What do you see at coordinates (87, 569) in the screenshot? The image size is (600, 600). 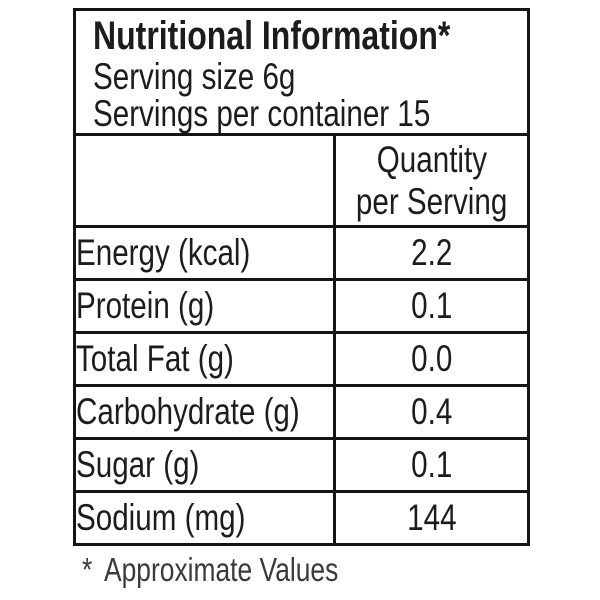 I see `footnote-asterisk: *` at bounding box center [87, 569].